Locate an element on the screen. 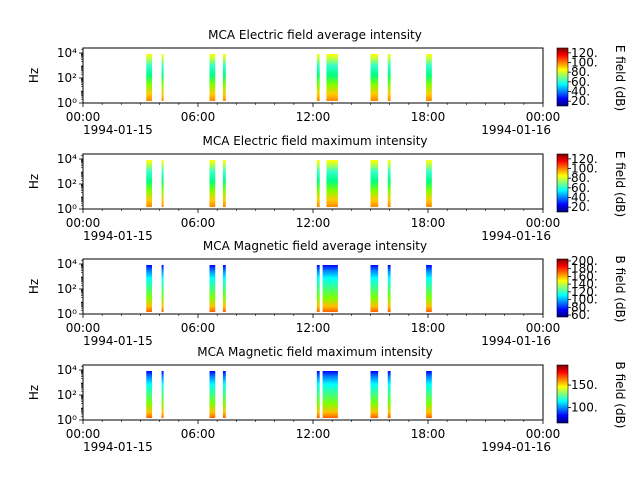  colorbar-tick-label: 80. is located at coordinates (580, 72).